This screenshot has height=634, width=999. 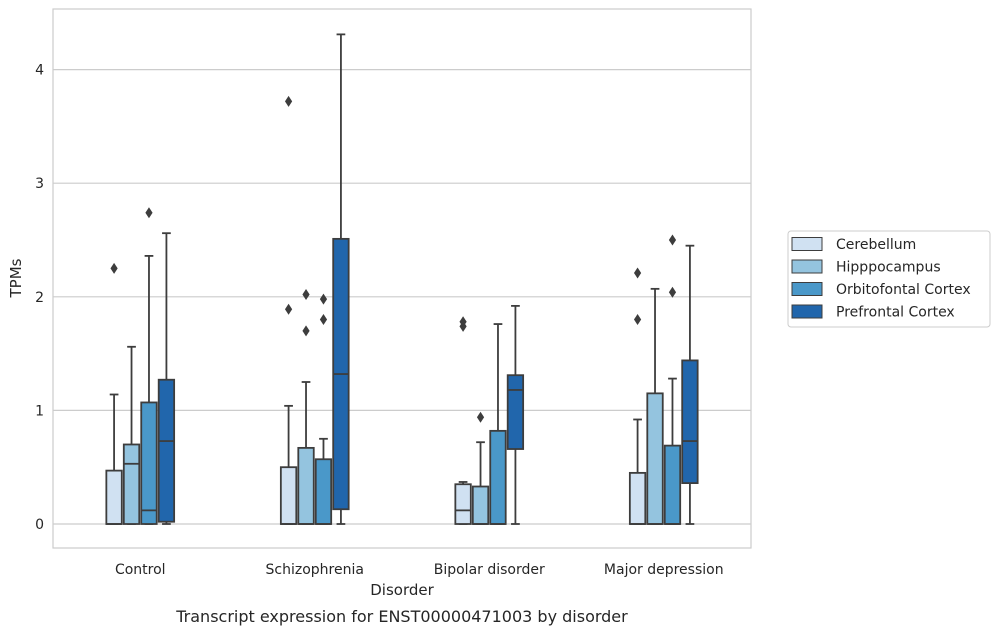 I want to click on legend-entry-label: Orbitofontal Cortex, so click(x=903, y=290).